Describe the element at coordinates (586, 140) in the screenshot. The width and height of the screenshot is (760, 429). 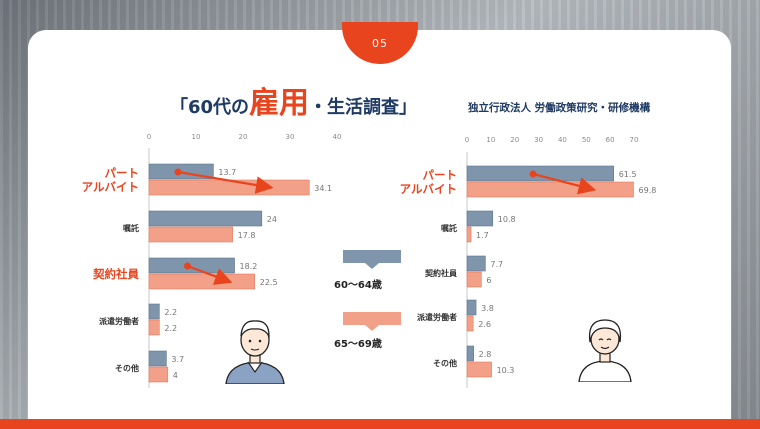
I see `chart2-xtick-50: 50` at that location.